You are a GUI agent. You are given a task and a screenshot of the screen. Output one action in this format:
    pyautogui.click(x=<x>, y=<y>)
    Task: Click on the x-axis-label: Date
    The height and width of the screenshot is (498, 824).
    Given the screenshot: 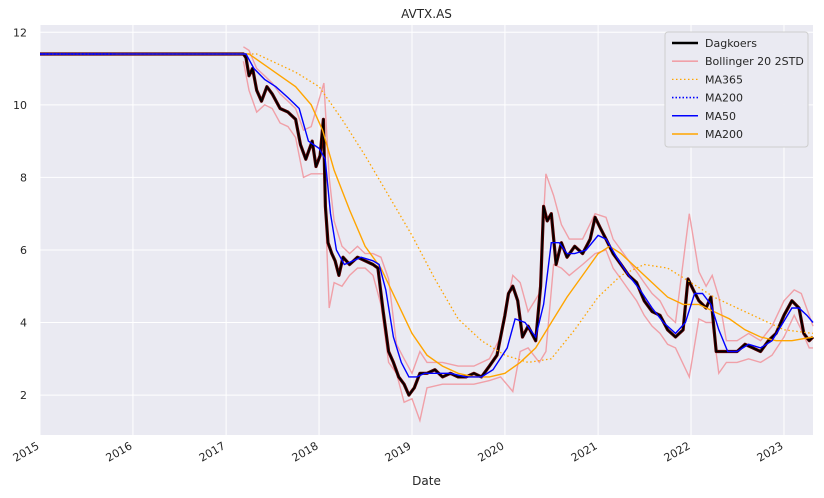 What is the action you would take?
    pyautogui.click(x=426, y=481)
    